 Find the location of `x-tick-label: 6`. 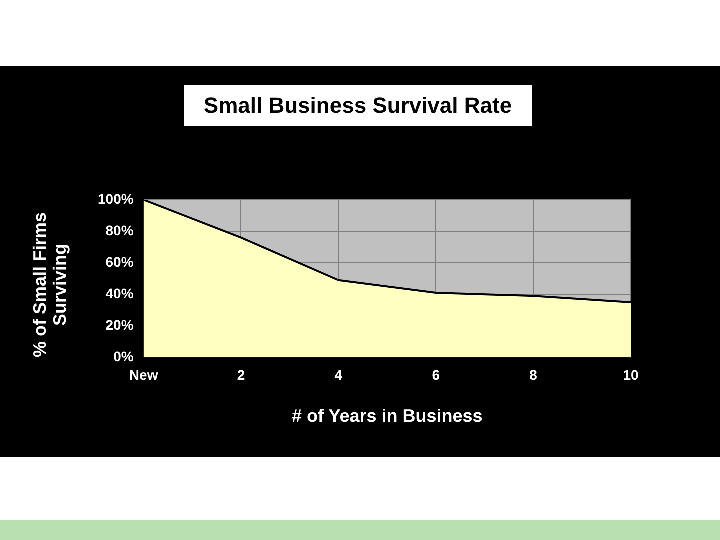

x-tick-label: 6 is located at coordinates (436, 374).